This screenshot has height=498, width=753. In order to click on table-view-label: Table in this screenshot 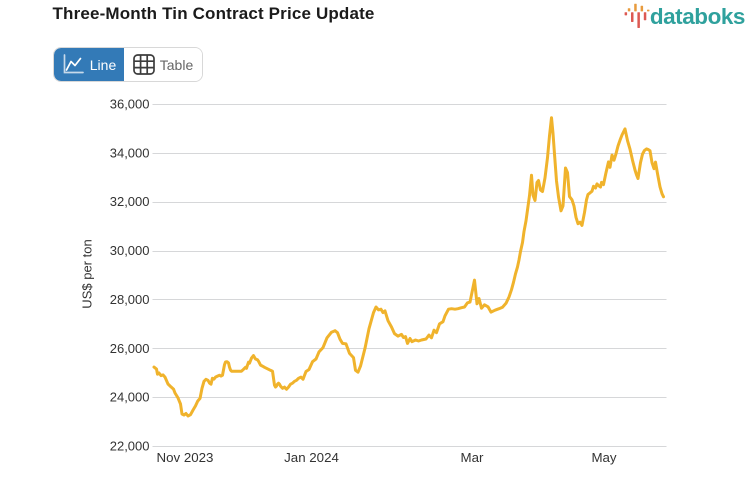, I will do `click(176, 64)`.